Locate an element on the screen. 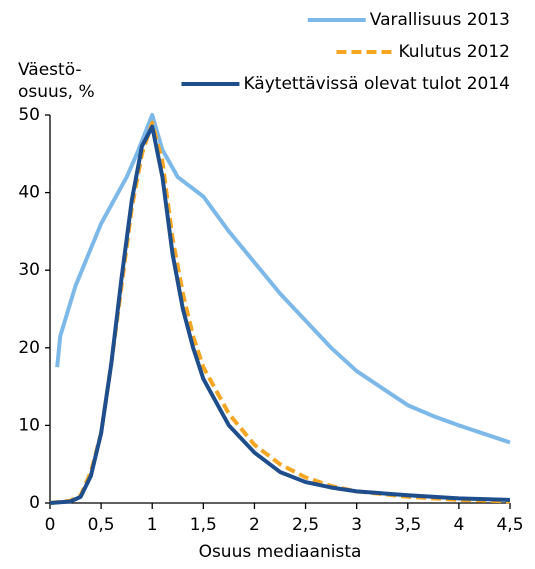 This screenshot has width=535, height=569. x-tick-label: 1 is located at coordinates (152, 525).